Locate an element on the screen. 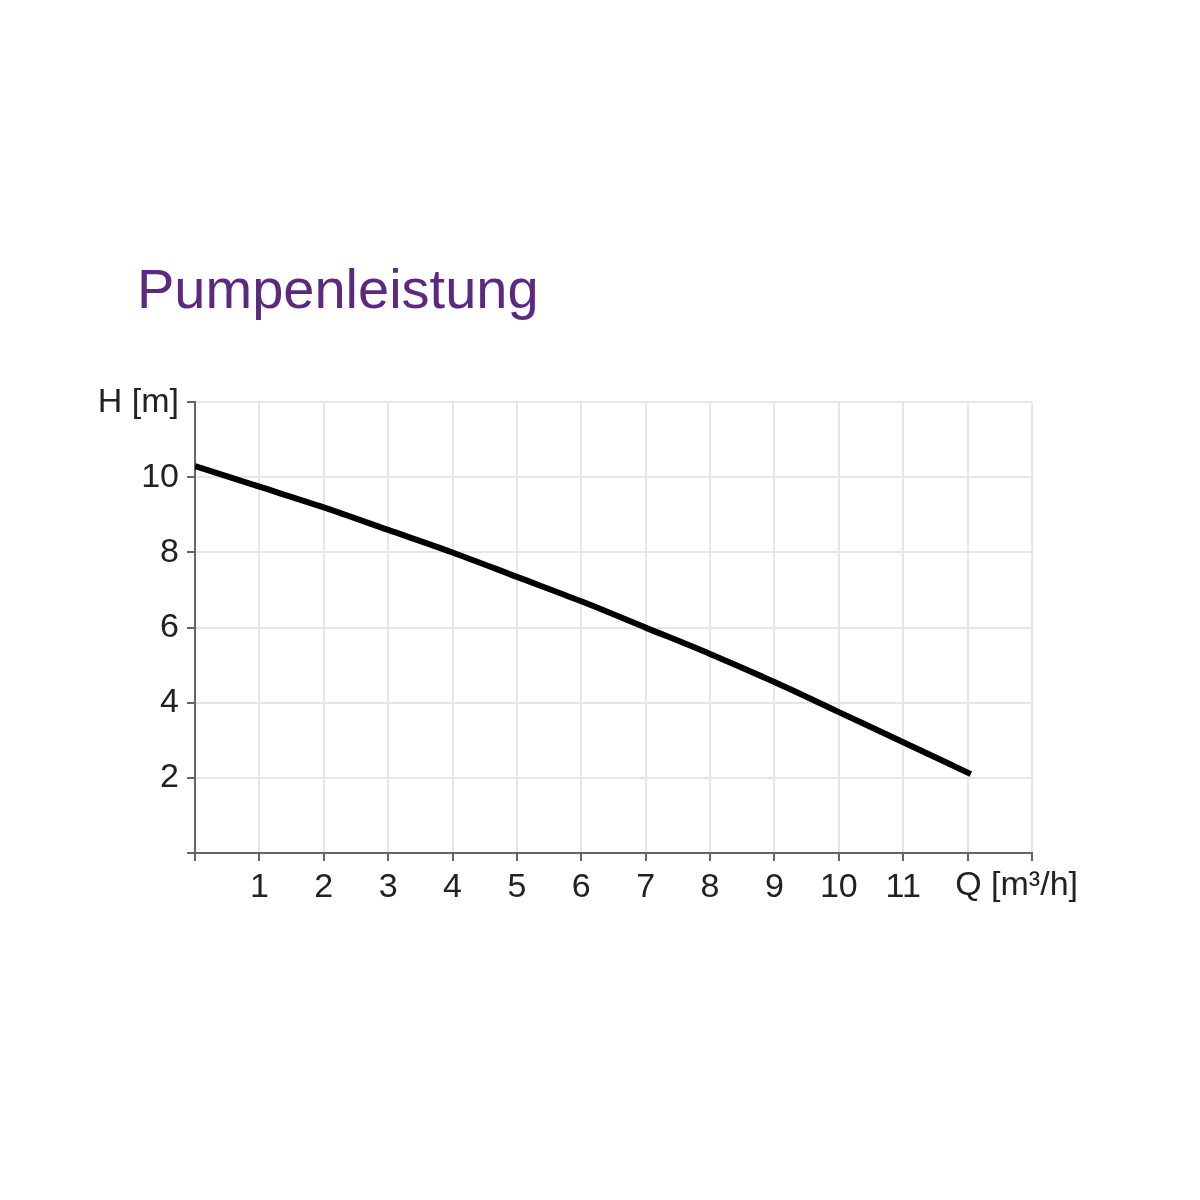 The image size is (1200, 1200). y-tick-label: 2 is located at coordinates (169, 775).